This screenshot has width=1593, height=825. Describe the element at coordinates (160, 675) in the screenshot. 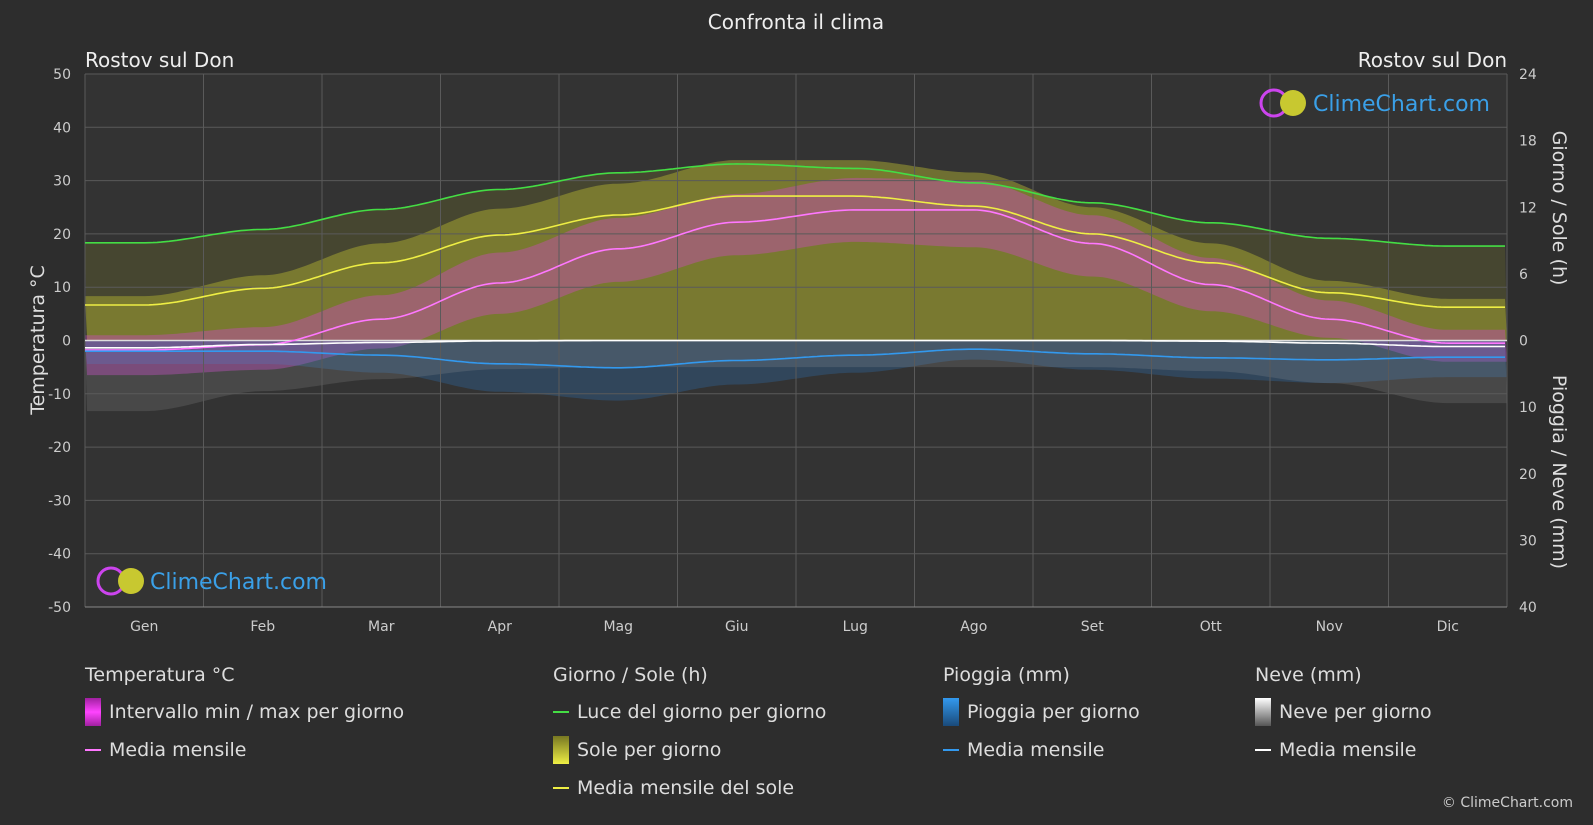

I see `legend-temperature-title: Temperatura °C` at that location.